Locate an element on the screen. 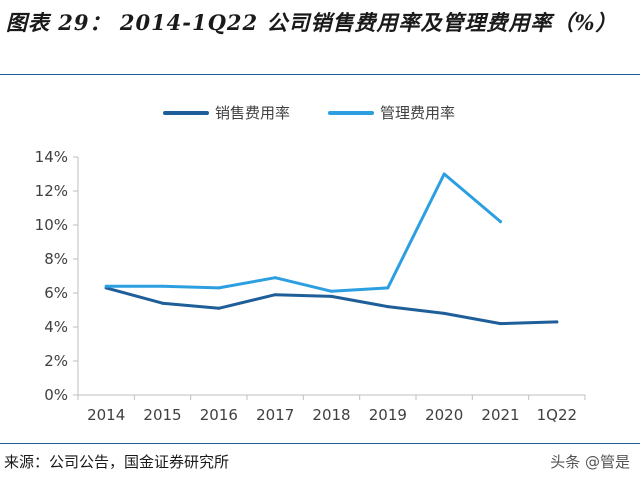  legend-item: 销售费用率 is located at coordinates (226, 113).